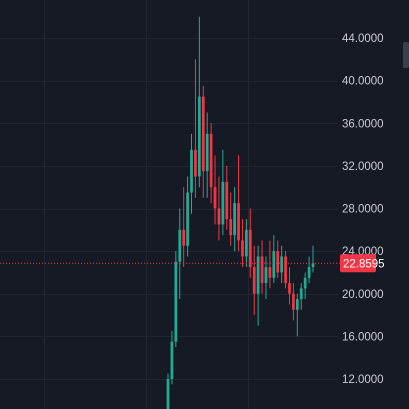  I want to click on last-price-badge-bg, so click(358, 263).